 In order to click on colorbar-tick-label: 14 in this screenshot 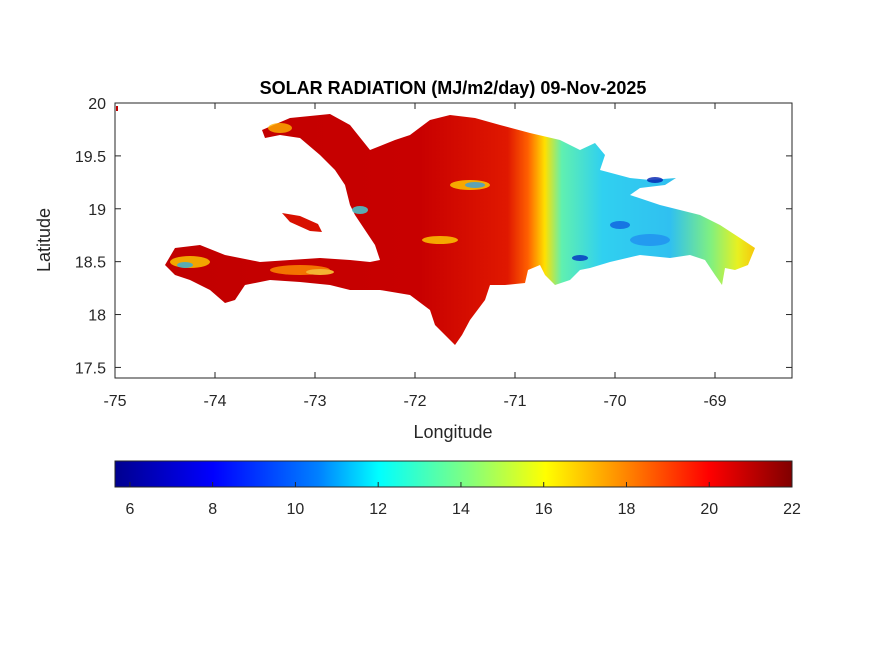, I will do `click(461, 509)`.